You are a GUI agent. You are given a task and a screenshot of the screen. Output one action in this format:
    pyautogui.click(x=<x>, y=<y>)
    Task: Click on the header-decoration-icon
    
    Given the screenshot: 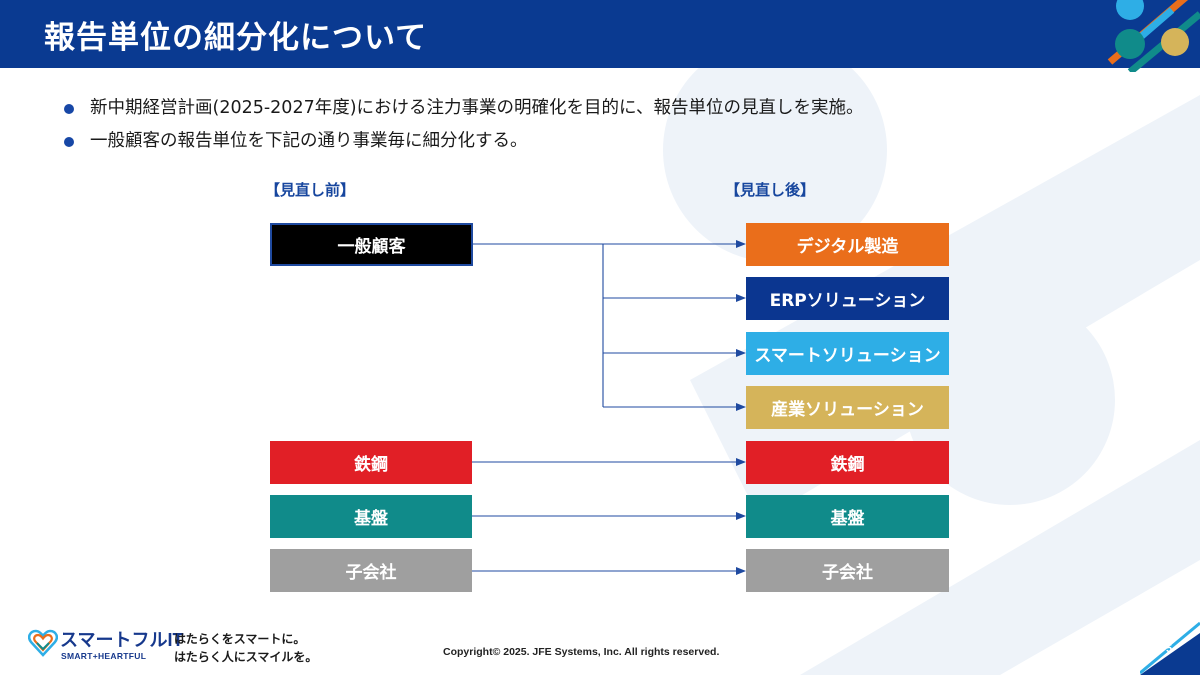 What is the action you would take?
    pyautogui.click(x=1153, y=36)
    